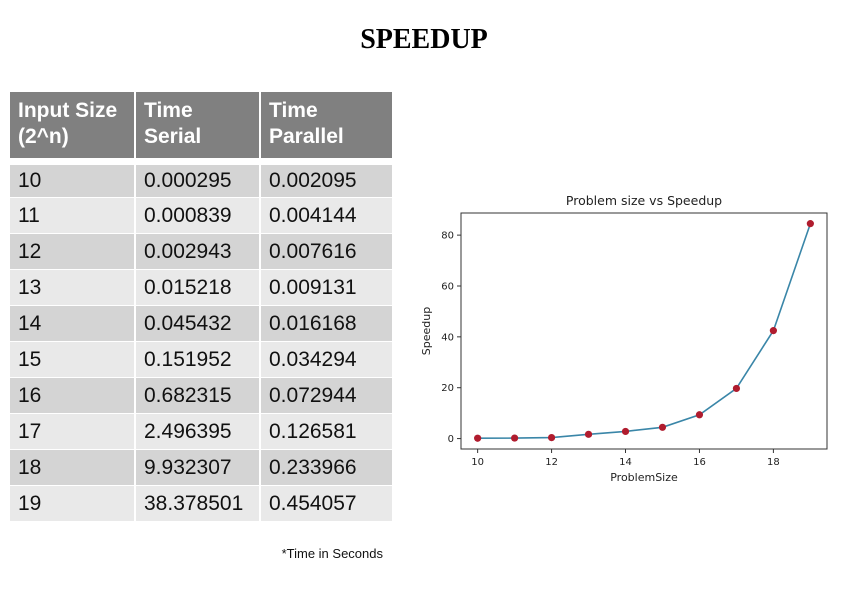 The image size is (848, 590). What do you see at coordinates (477, 462) in the screenshot?
I see `x-tick-label: 10` at bounding box center [477, 462].